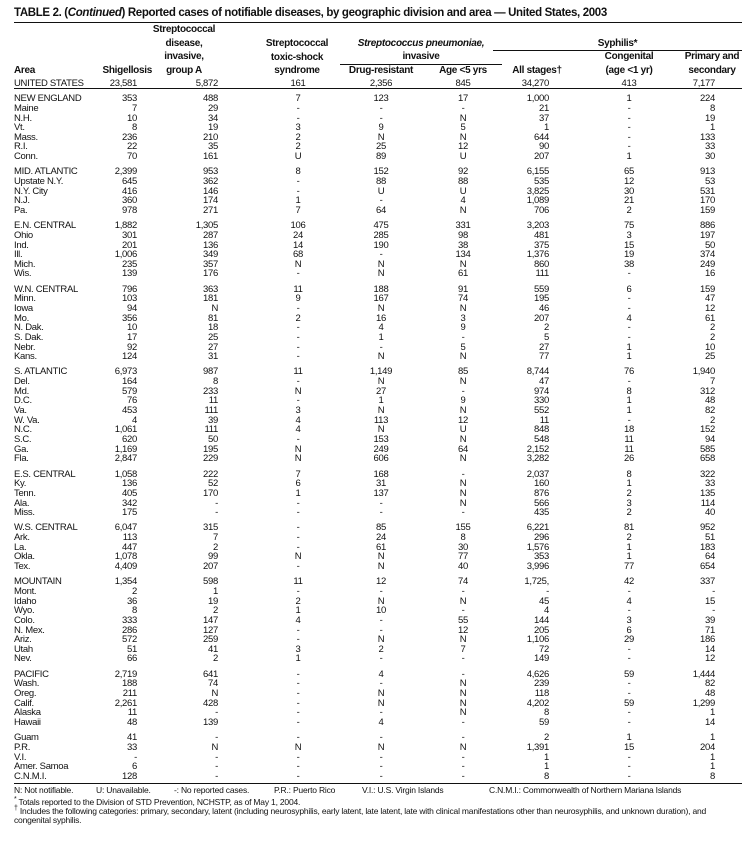 The height and width of the screenshot is (863, 755). I want to click on cell-syphilis-primary-secondary: 224, so click(707, 99).